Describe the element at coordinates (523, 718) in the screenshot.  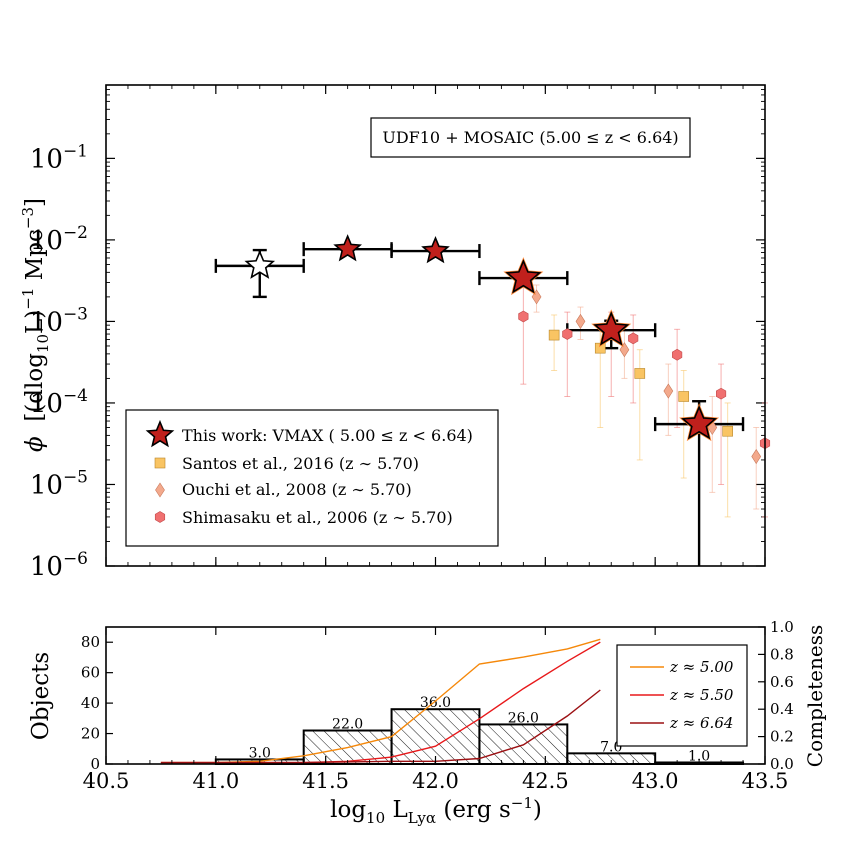
I see `histogram-count-label: 26.0` at that location.